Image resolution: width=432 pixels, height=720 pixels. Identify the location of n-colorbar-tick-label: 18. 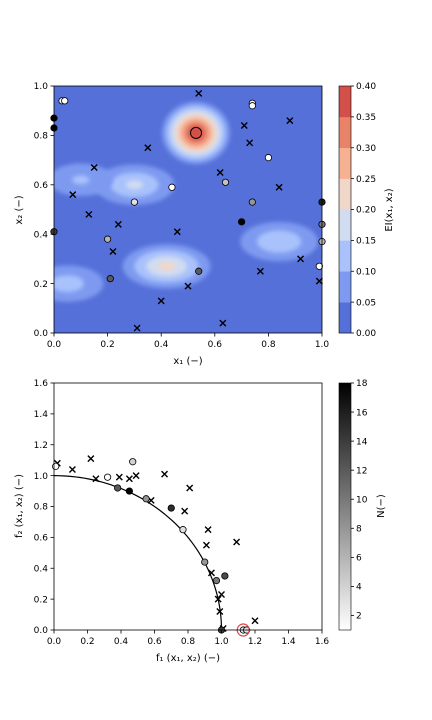
(362, 384).